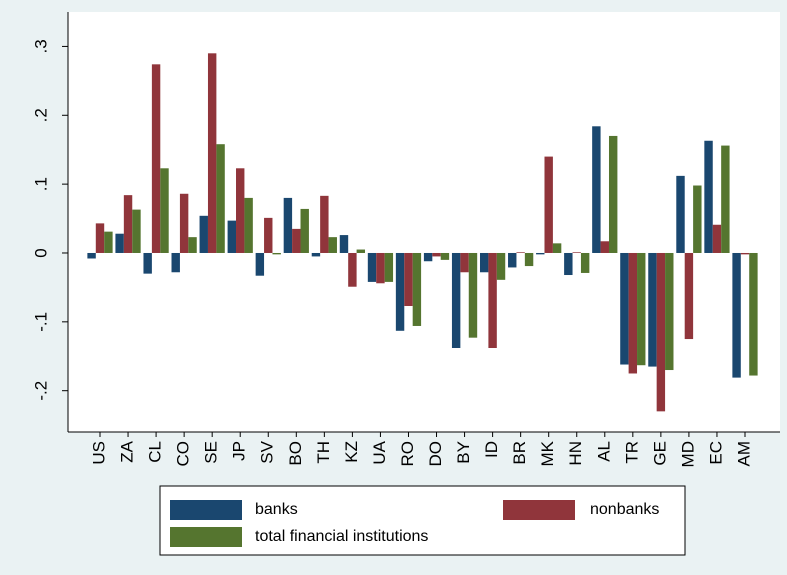 The width and height of the screenshot is (787, 575). What do you see at coordinates (40, 322) in the screenshot?
I see `y-tick-label: -.1` at bounding box center [40, 322].